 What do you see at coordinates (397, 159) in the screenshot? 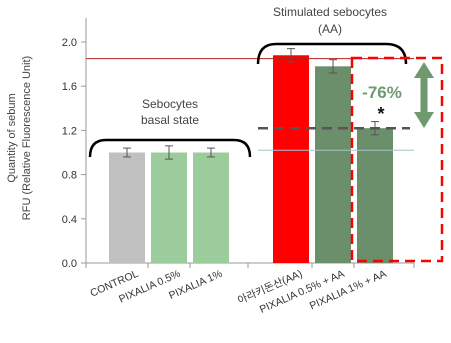
I see `highlight-box` at bounding box center [397, 159].